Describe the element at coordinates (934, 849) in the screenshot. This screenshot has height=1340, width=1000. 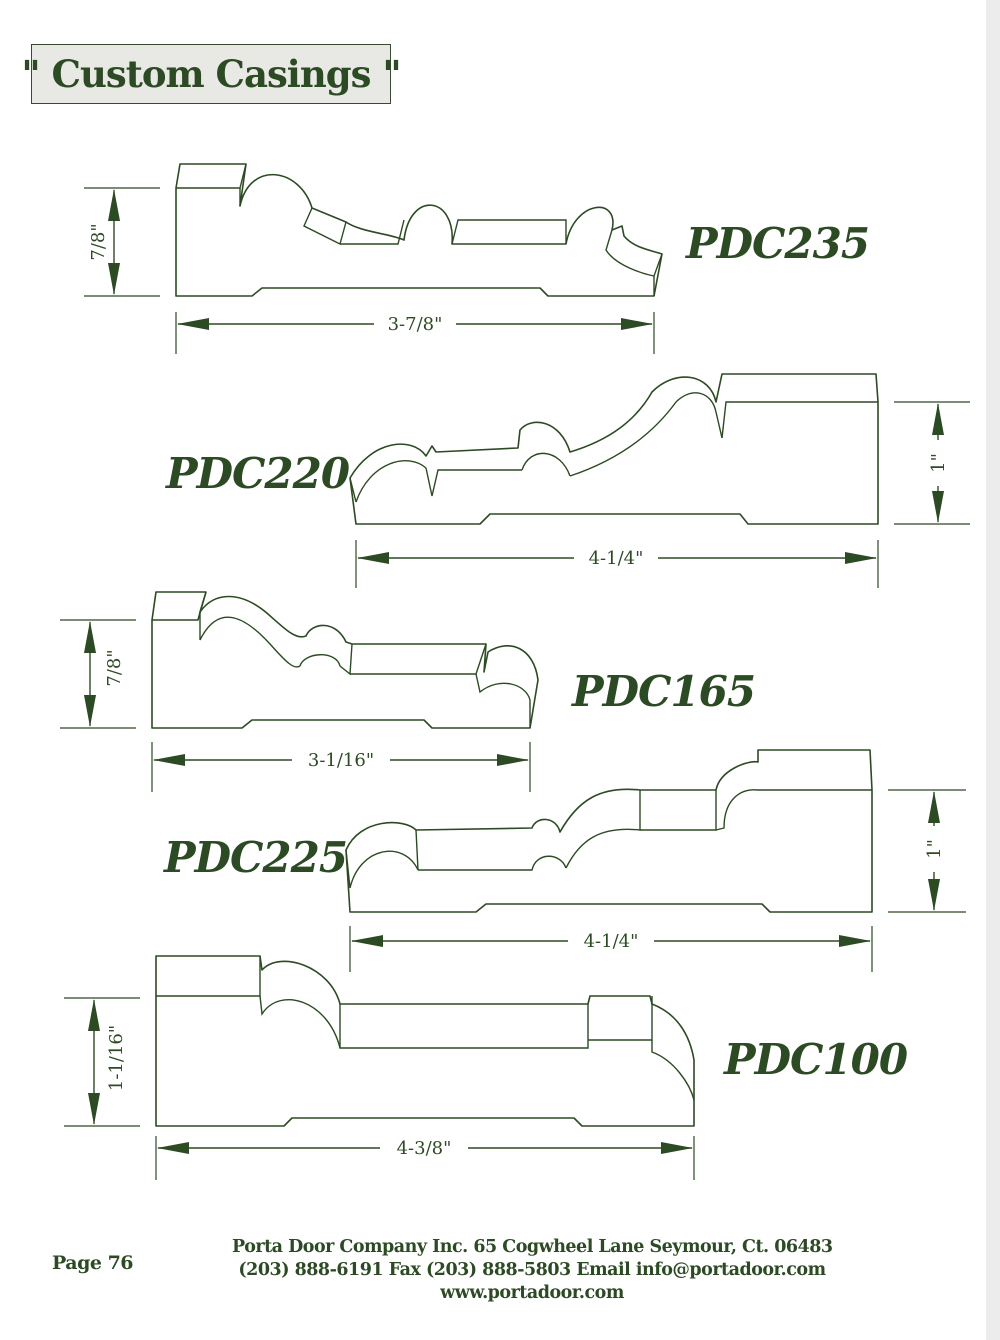
I see `pdc225-height-label: 1"` at that location.